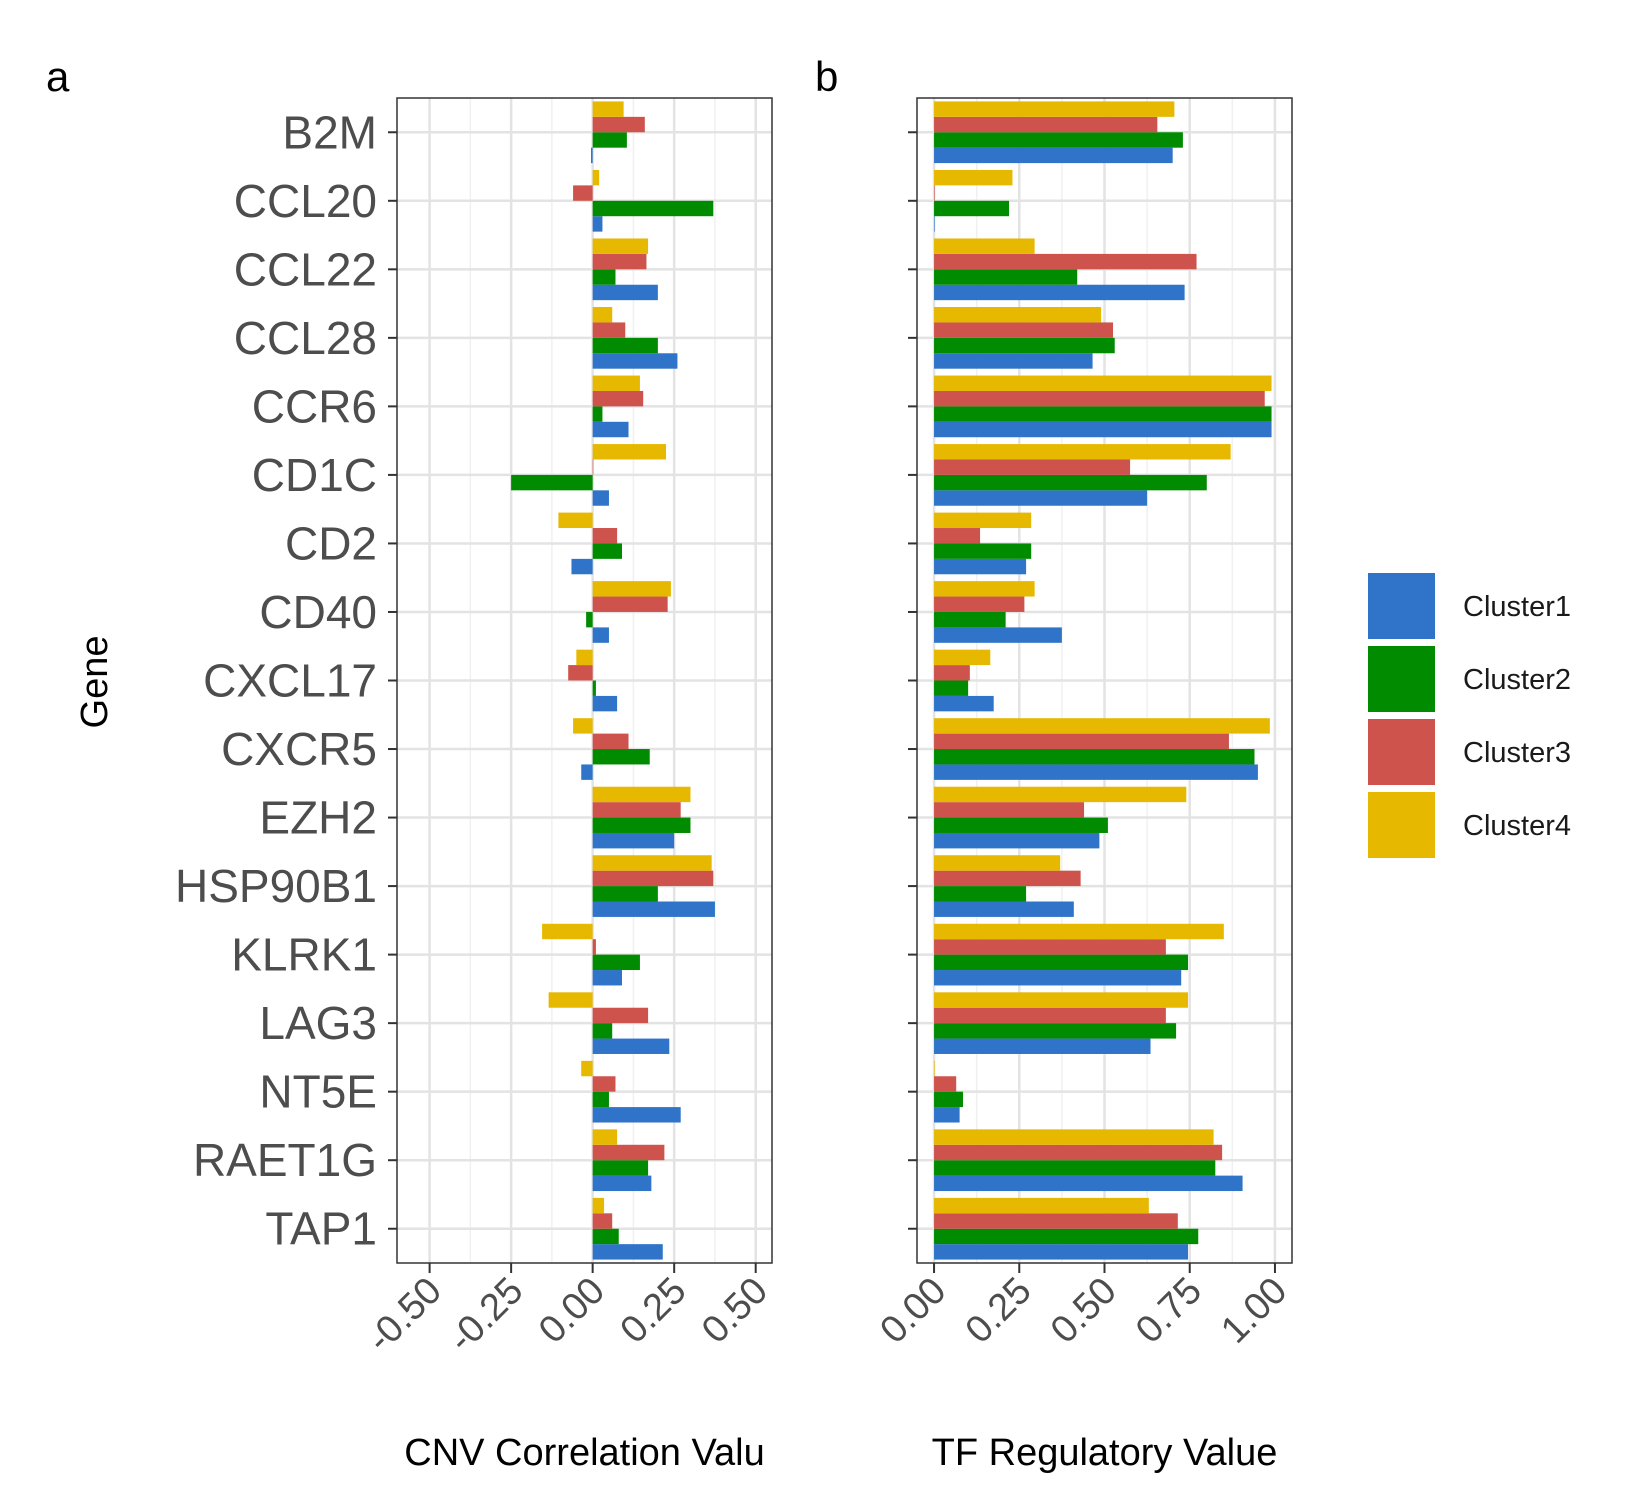 This screenshot has width=1650, height=1500. What do you see at coordinates (1061, 1000) in the screenshot?
I see `bar-lag3-cluster4` at bounding box center [1061, 1000].